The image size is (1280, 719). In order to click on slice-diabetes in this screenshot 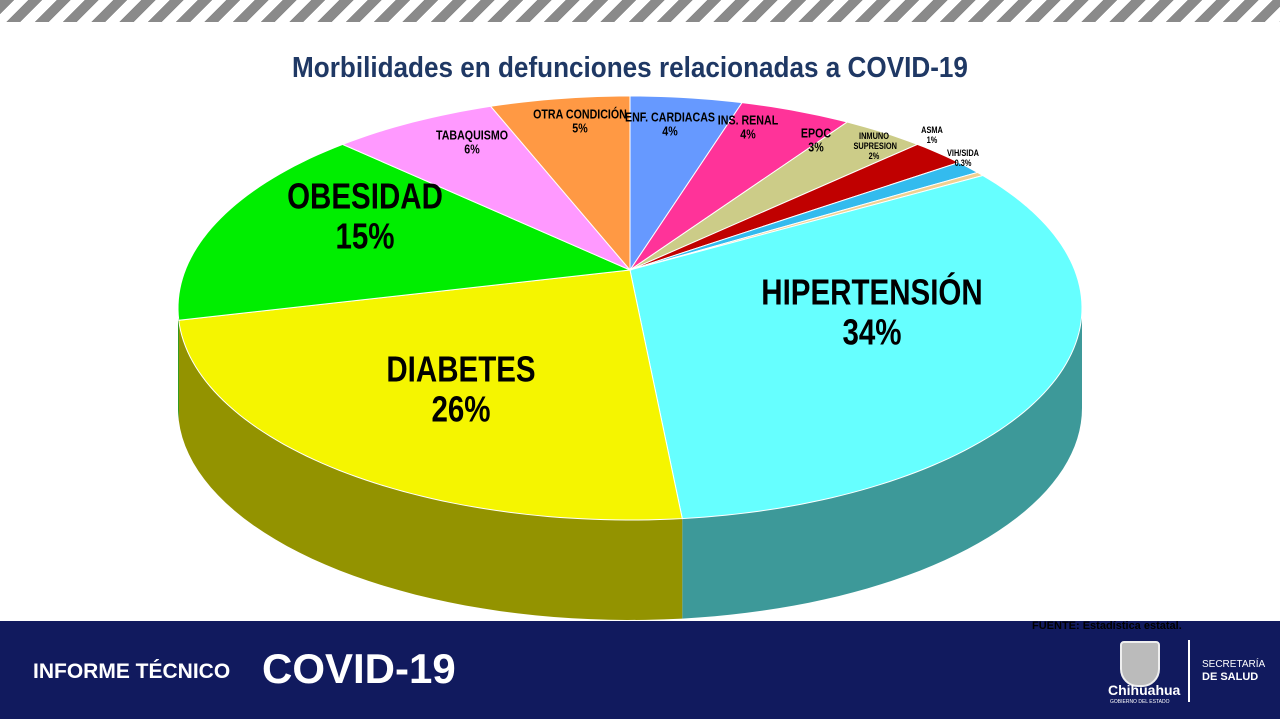, I will do `click(430, 395)`.